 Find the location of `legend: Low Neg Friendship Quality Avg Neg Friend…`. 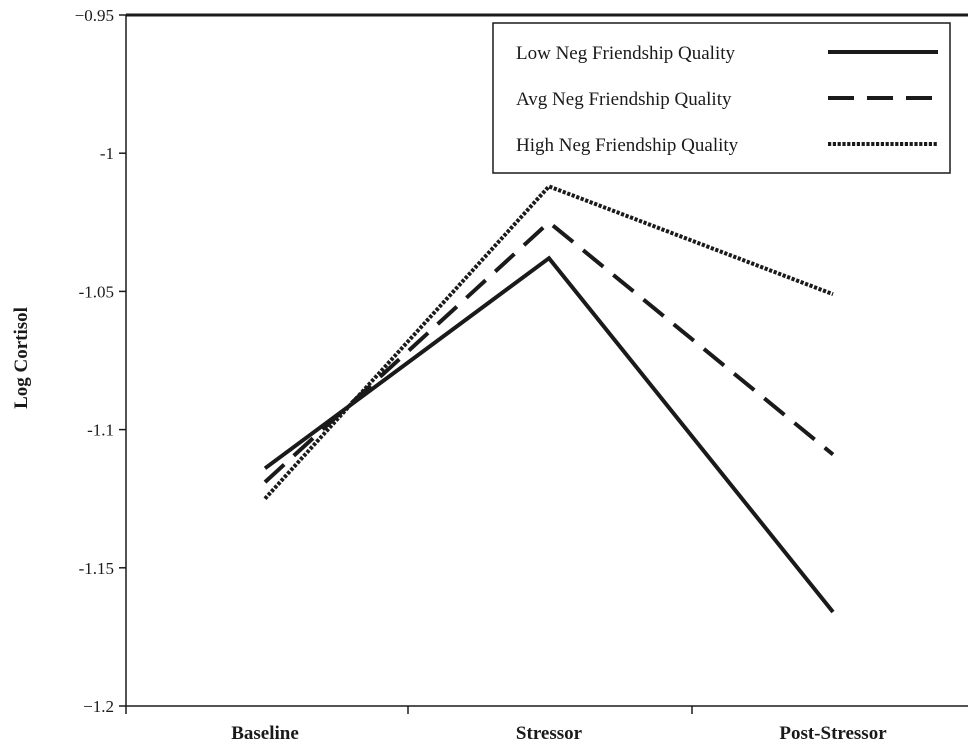

legend: Low Neg Friendship Quality Avg Neg Friend… is located at coordinates (721, 98).